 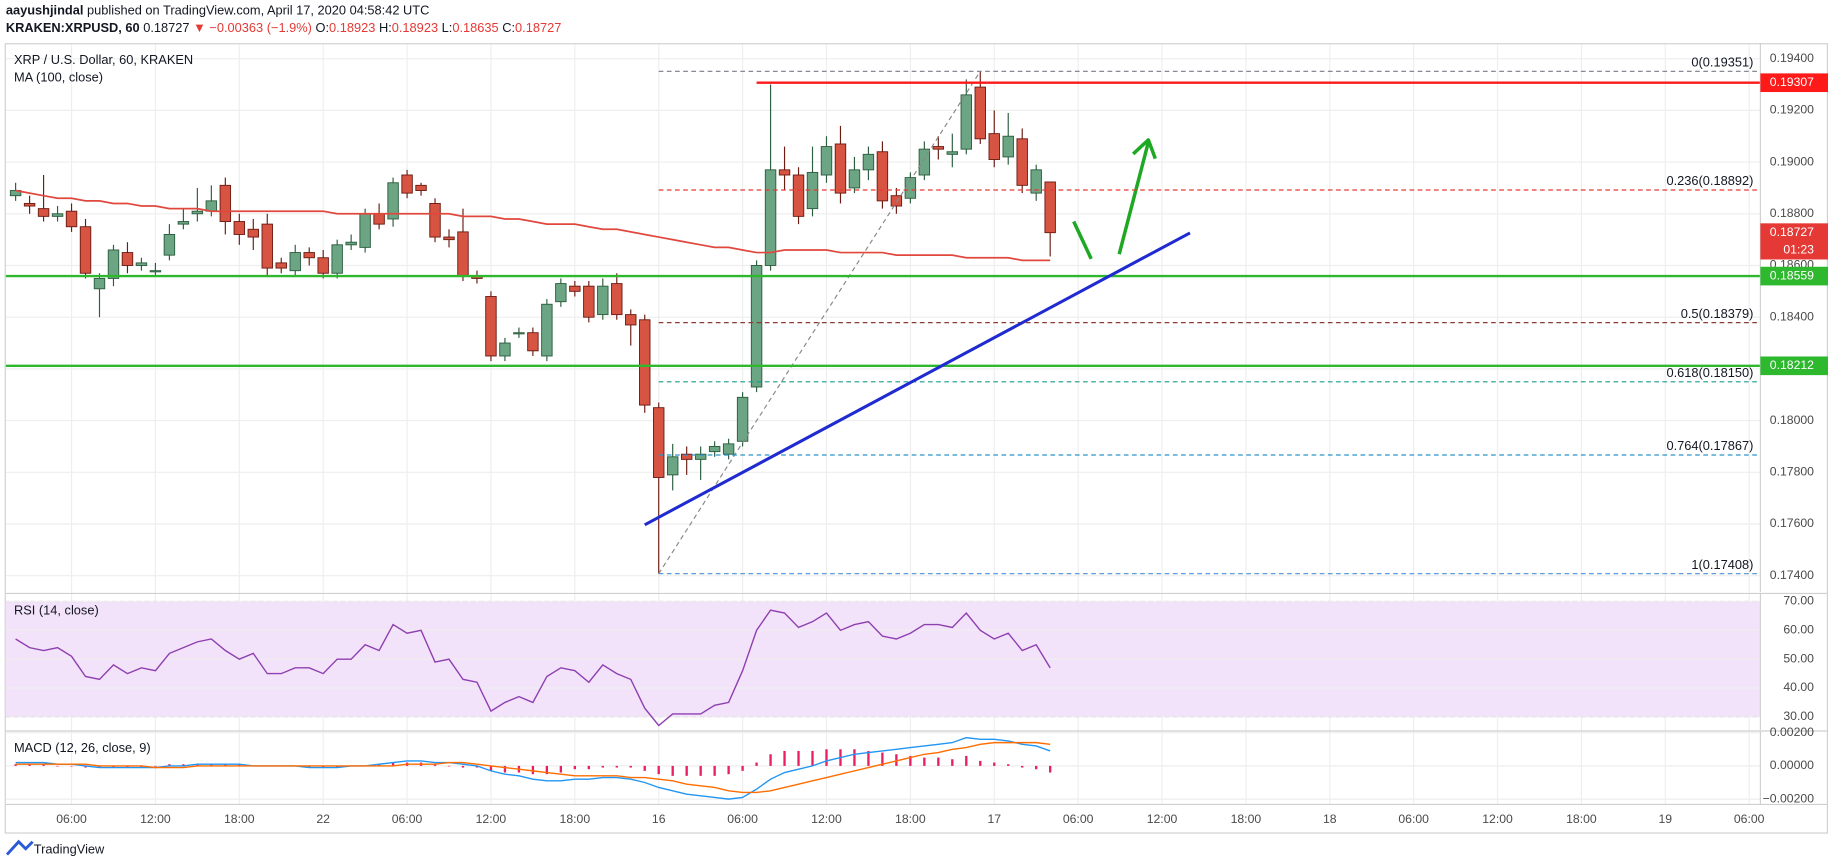 What do you see at coordinates (994, 819) in the screenshot?
I see `x-tick-label: 17` at bounding box center [994, 819].